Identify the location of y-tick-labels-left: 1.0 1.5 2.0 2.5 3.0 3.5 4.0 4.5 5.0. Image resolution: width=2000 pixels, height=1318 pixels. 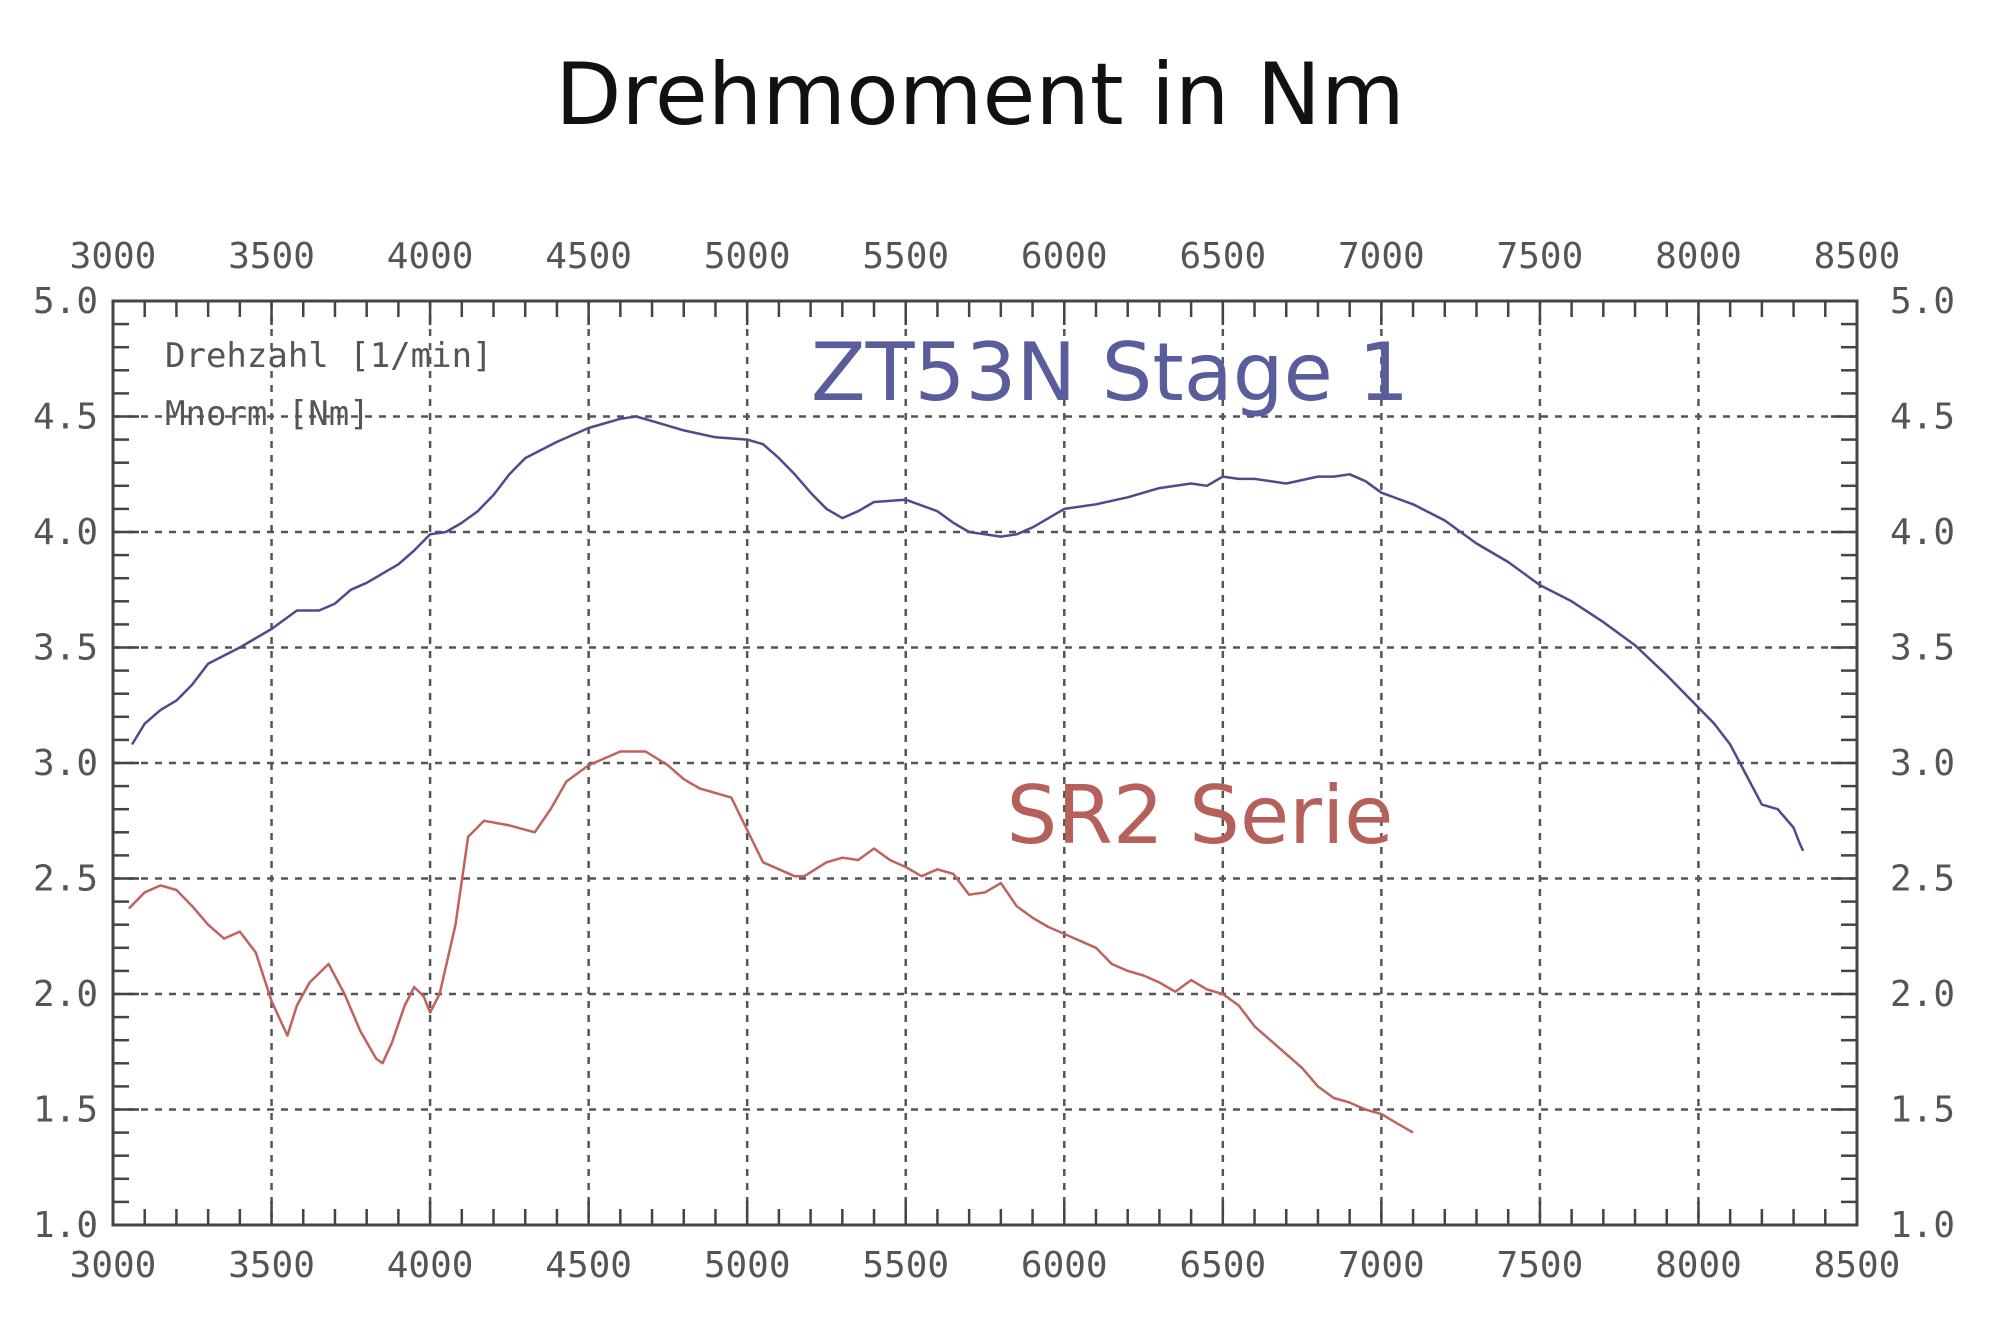
(65, 763).